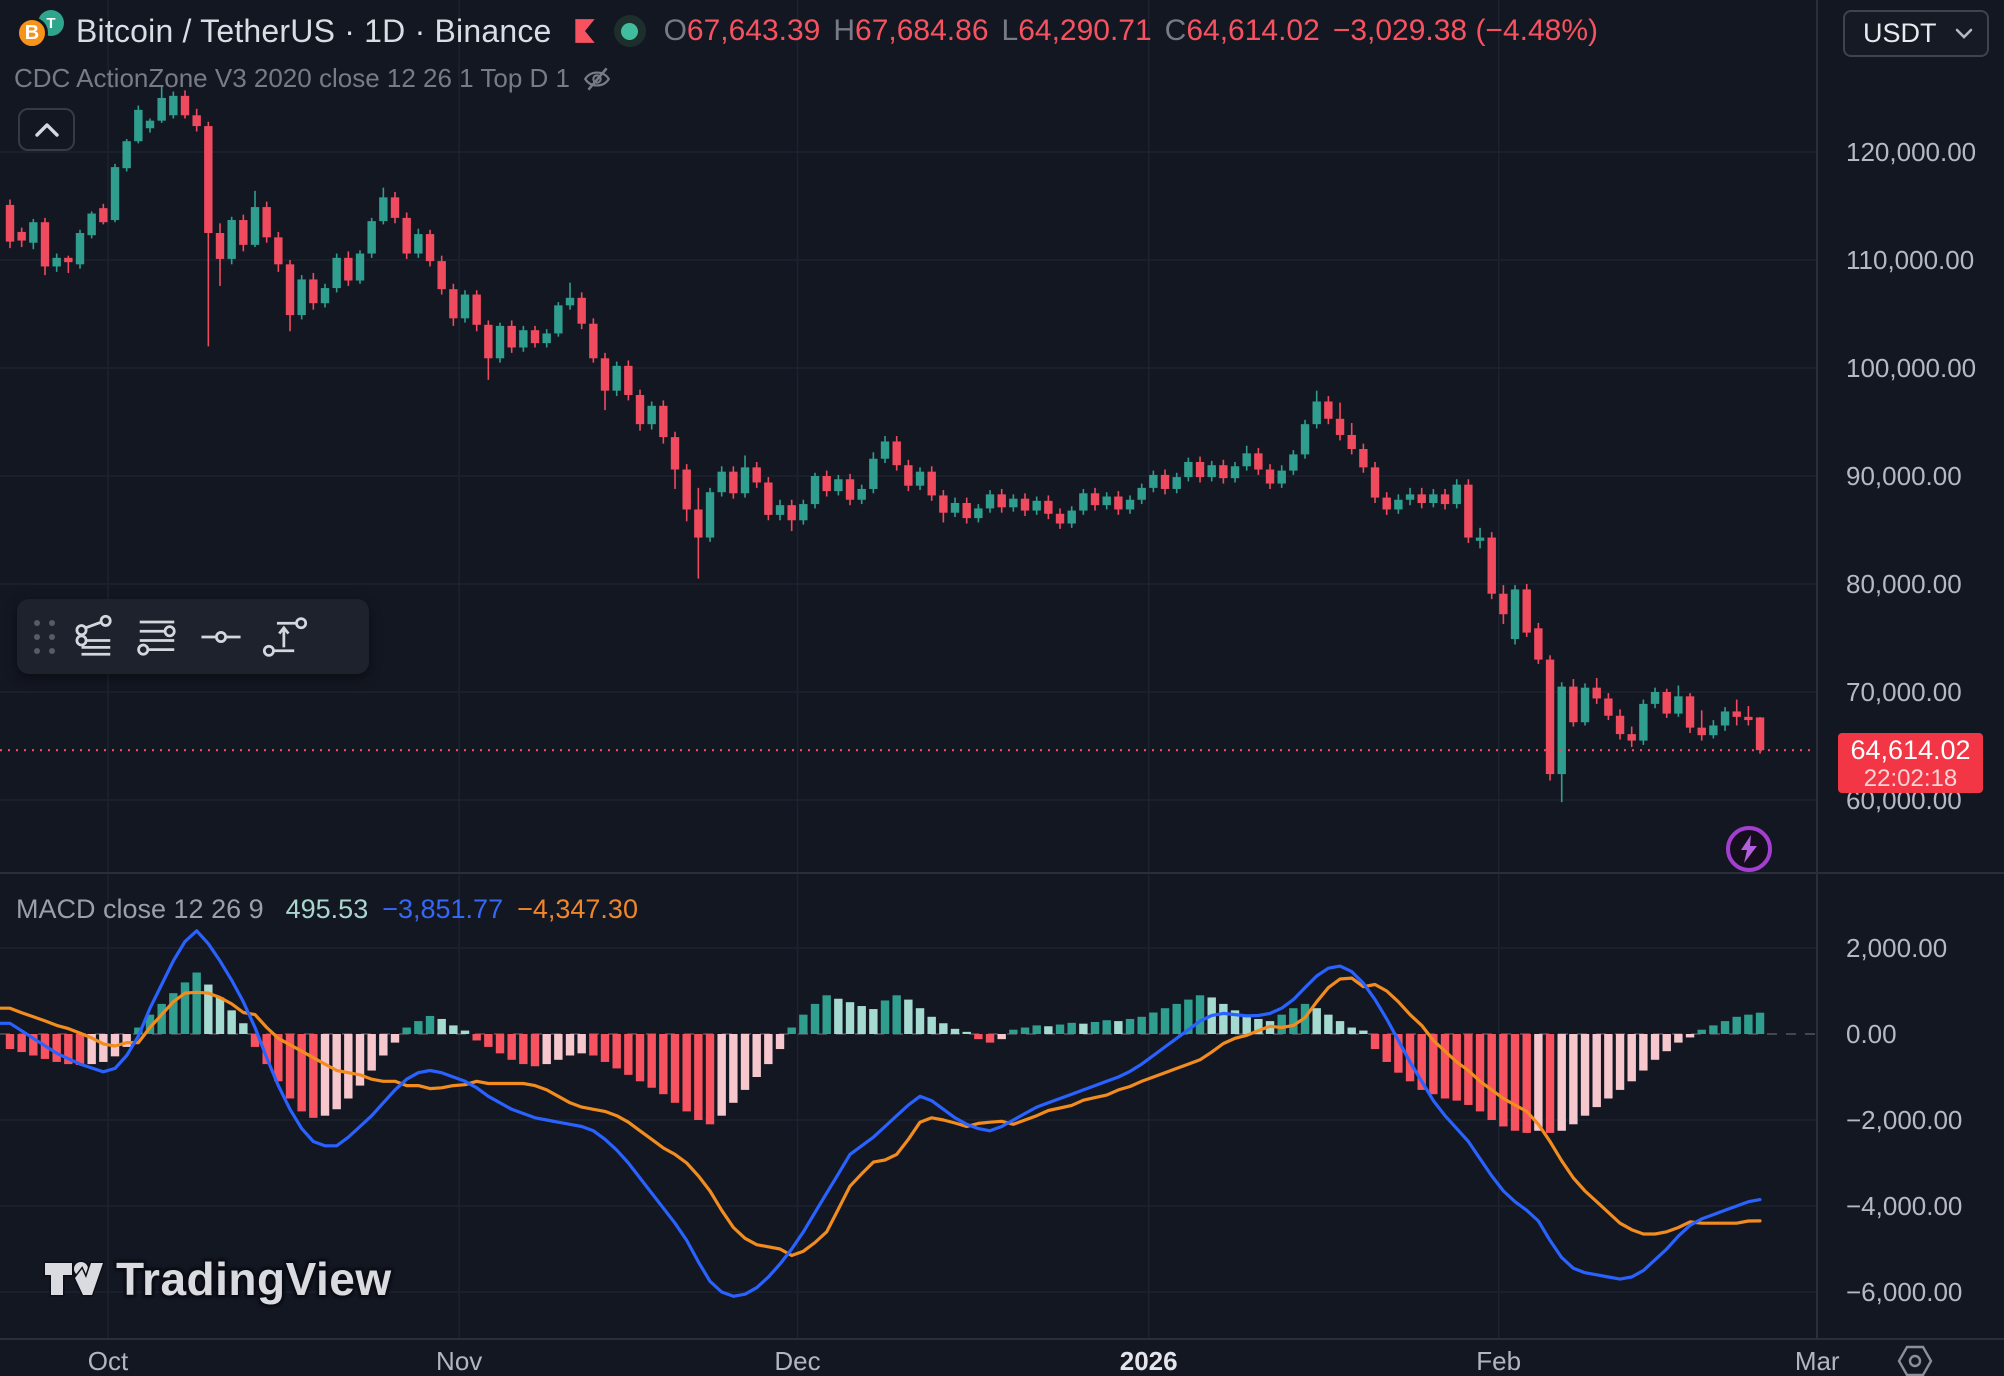 The image size is (2004, 1376). Describe the element at coordinates (1002, 1357) in the screenshot. I see `time-scale: Oct Nov Dec 2026 Feb Mar` at that location.